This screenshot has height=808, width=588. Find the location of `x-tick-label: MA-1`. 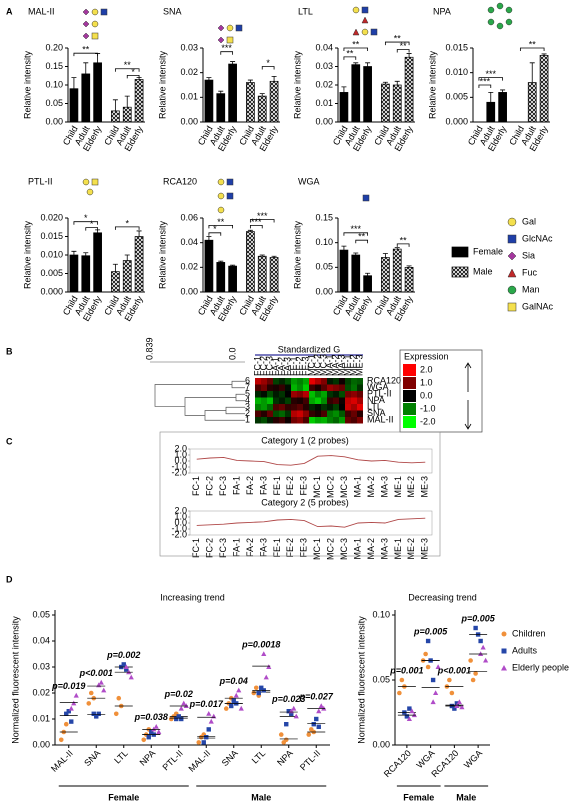

x-tick-label: MA-1 is located at coordinates (357, 487).